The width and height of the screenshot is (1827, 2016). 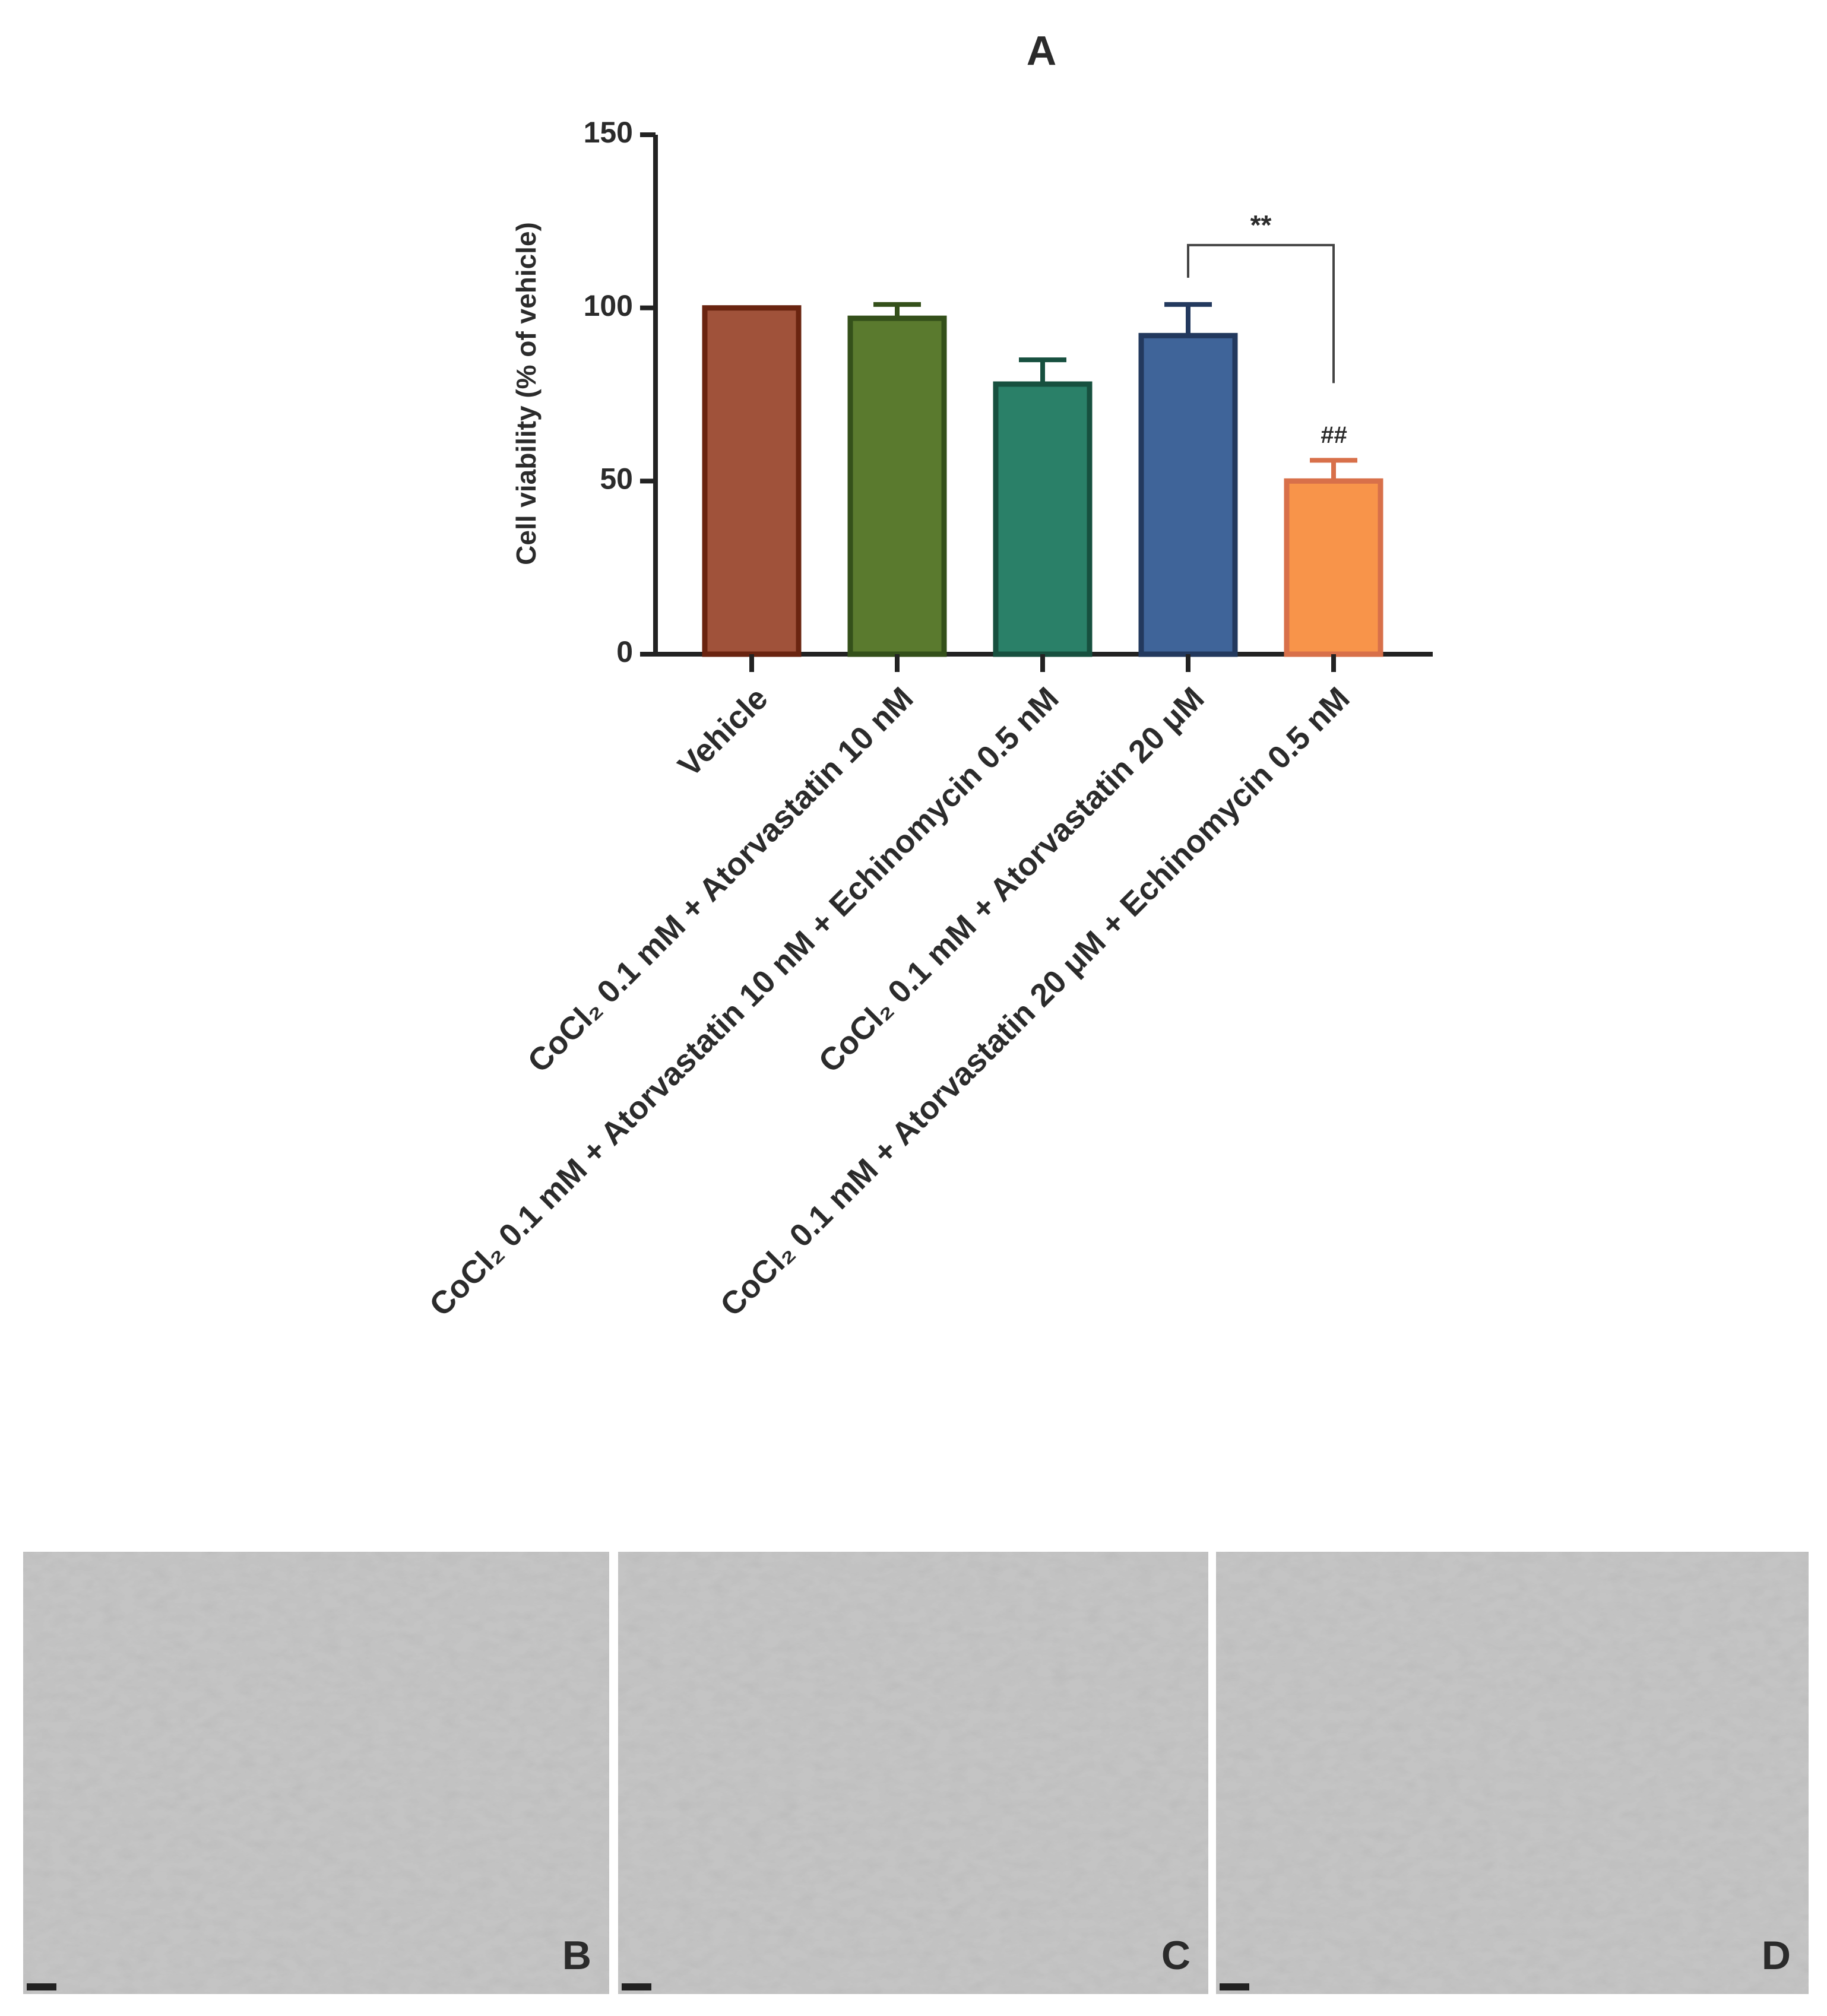 I want to click on y-tick-label: 100, so click(x=608, y=305).